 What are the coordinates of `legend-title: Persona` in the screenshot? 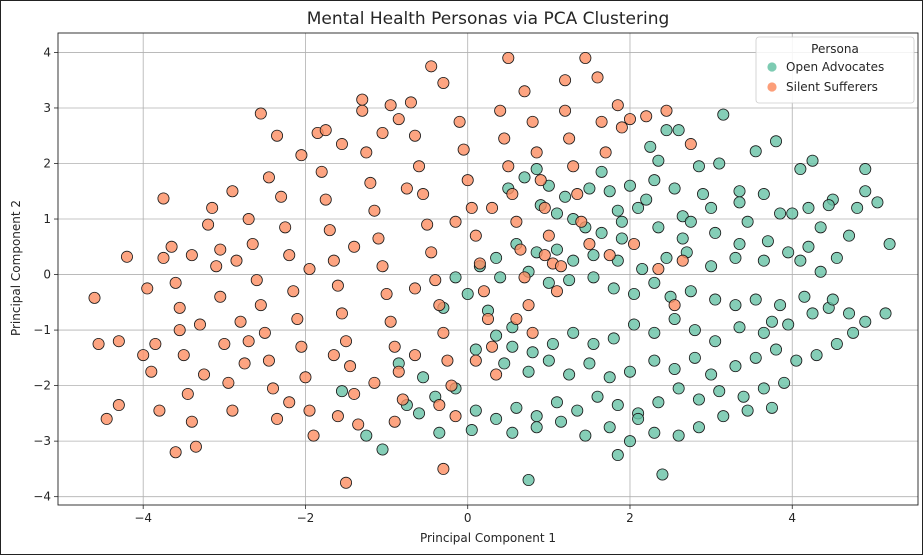 It's located at (835, 49).